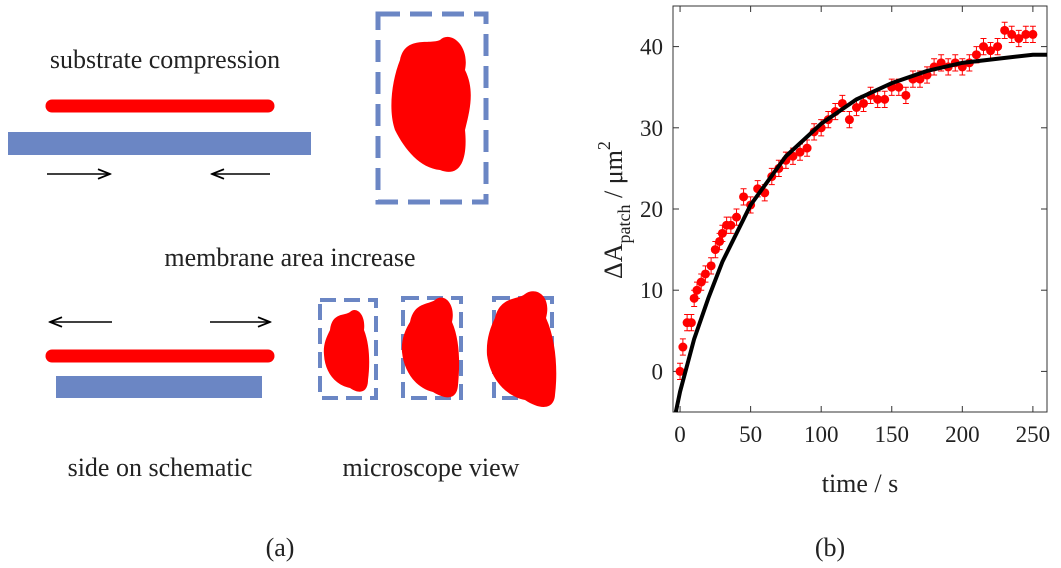 The height and width of the screenshot is (568, 1061). I want to click on x-tick-label: 200, so click(962, 434).